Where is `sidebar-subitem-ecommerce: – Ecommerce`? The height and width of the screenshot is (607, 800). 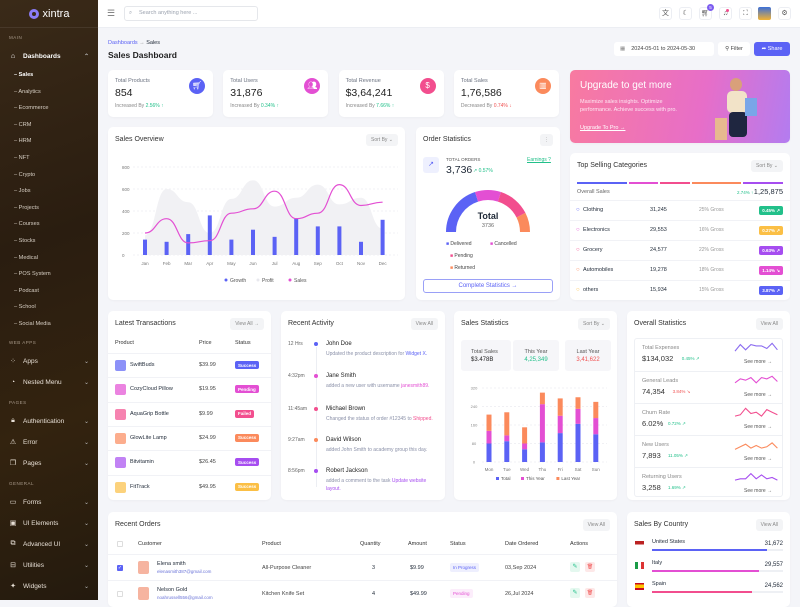
sidebar-subitem-ecommerce: – Ecommerce is located at coordinates (49, 108).